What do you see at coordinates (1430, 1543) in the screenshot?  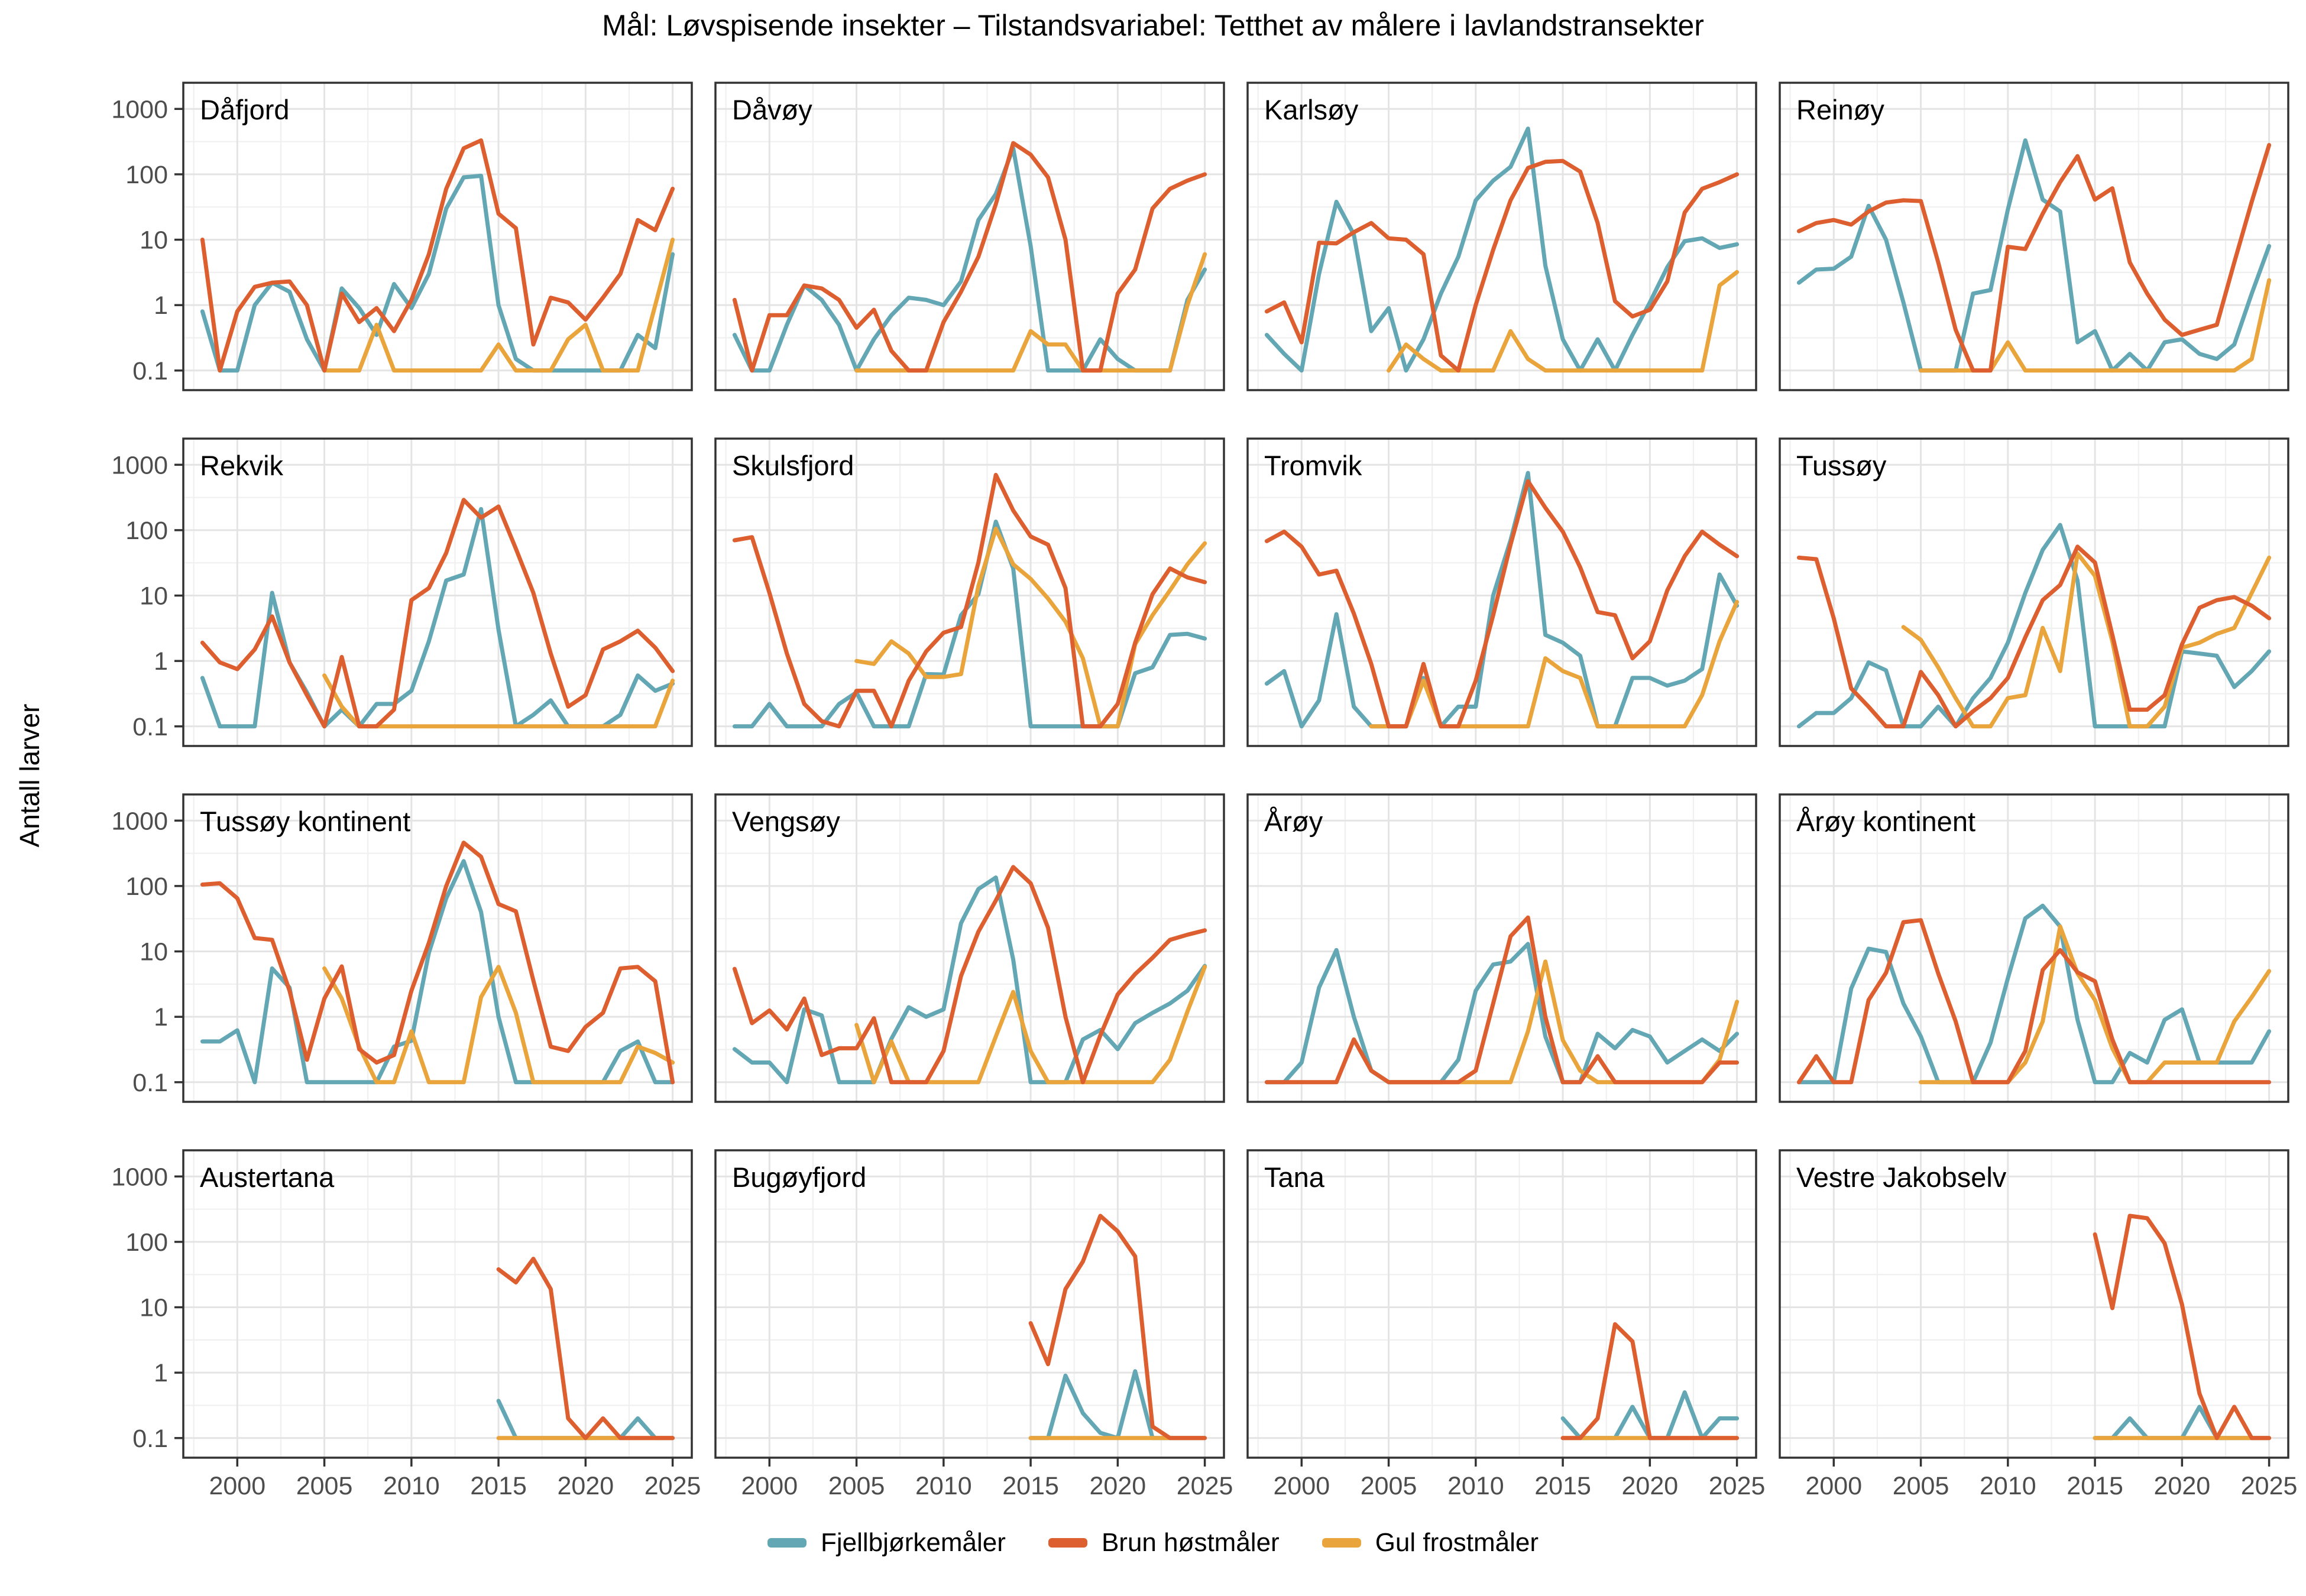 I see `legend-item-gul-frostmaler: Gul frostmåler` at bounding box center [1430, 1543].